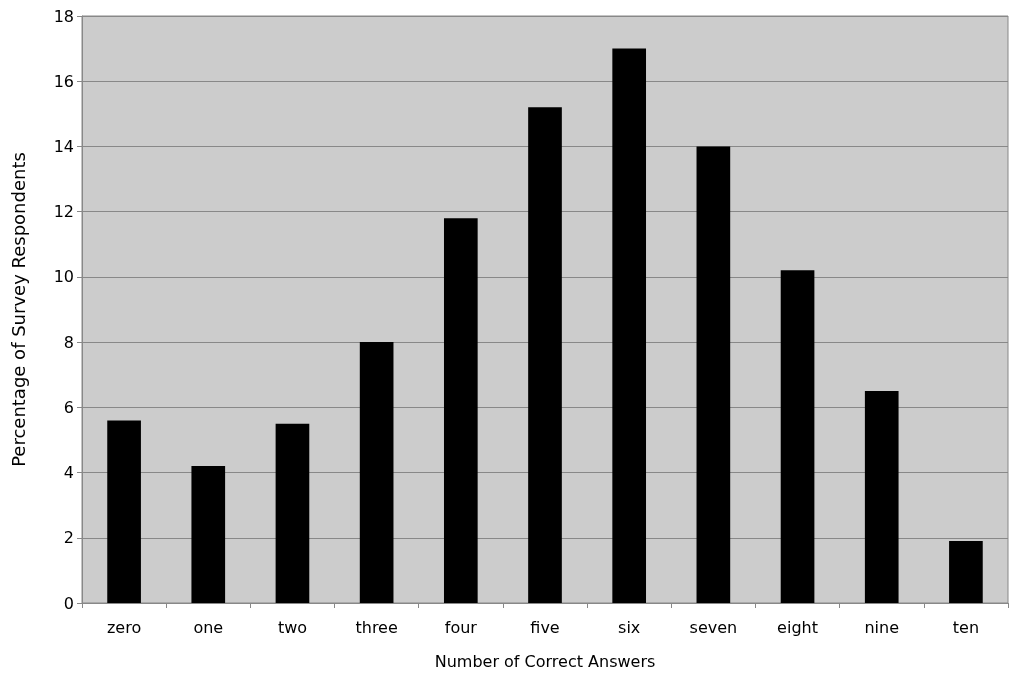 The width and height of the screenshot is (1010, 678). Describe the element at coordinates (882, 627) in the screenshot. I see `x-tick-label: nine` at that location.